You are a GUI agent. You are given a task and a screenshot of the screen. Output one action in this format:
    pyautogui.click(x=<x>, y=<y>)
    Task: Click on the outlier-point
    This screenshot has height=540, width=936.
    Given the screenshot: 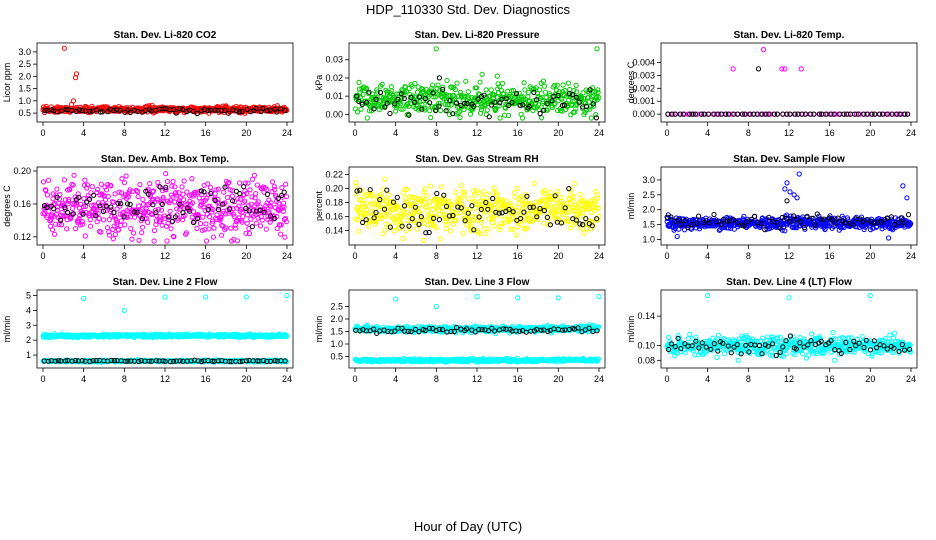 What is the action you would take?
    pyautogui.click(x=758, y=69)
    